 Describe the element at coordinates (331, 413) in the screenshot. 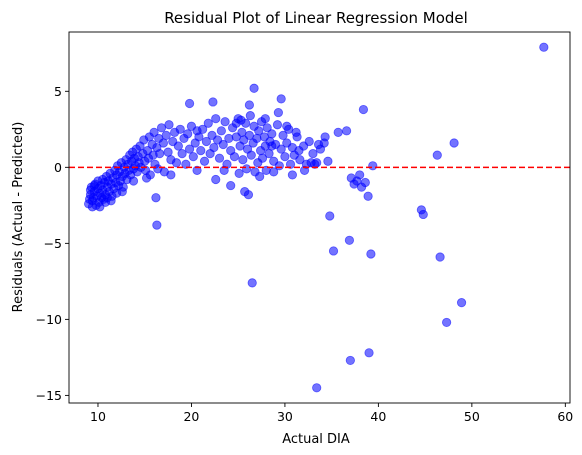

I see `x-axis-ticks: 10 20 30 40 50 60` at that location.